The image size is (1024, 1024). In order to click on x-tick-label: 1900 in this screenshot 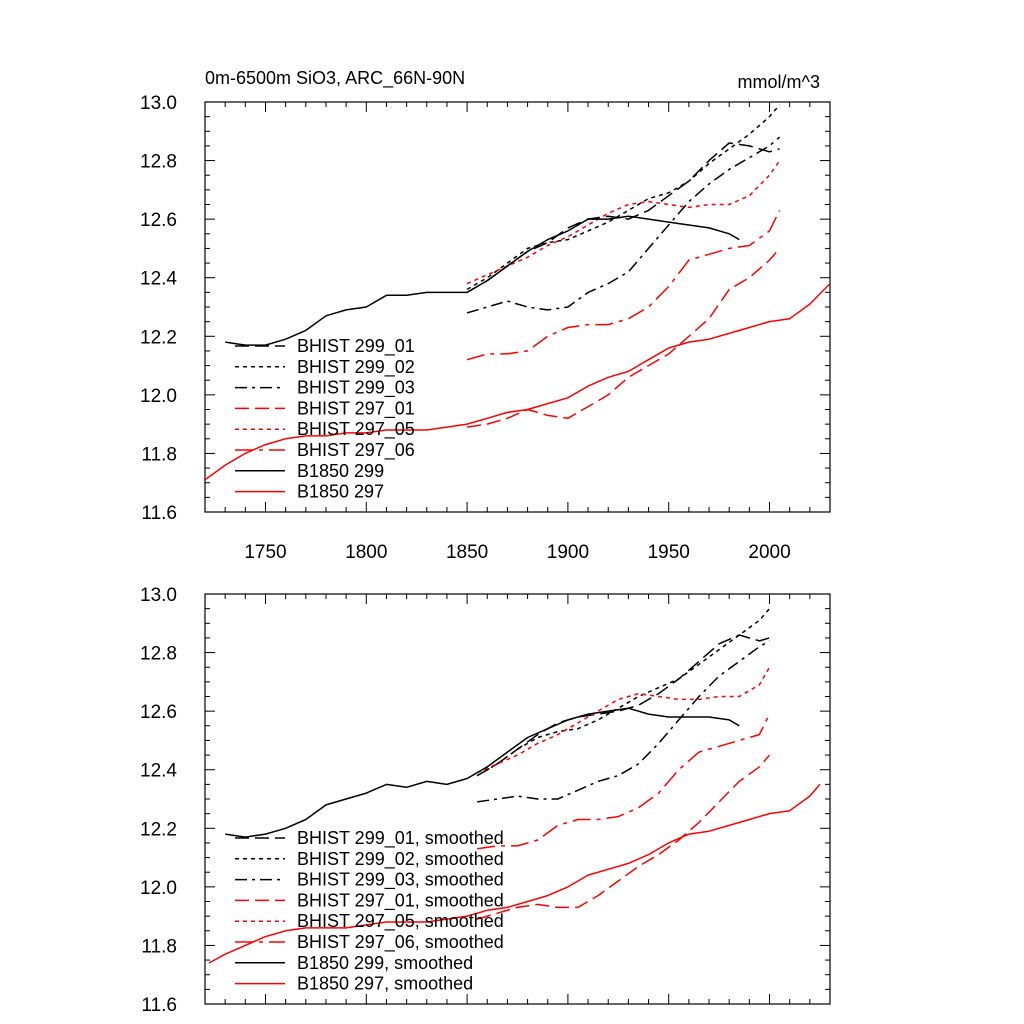, I will do `click(568, 552)`.